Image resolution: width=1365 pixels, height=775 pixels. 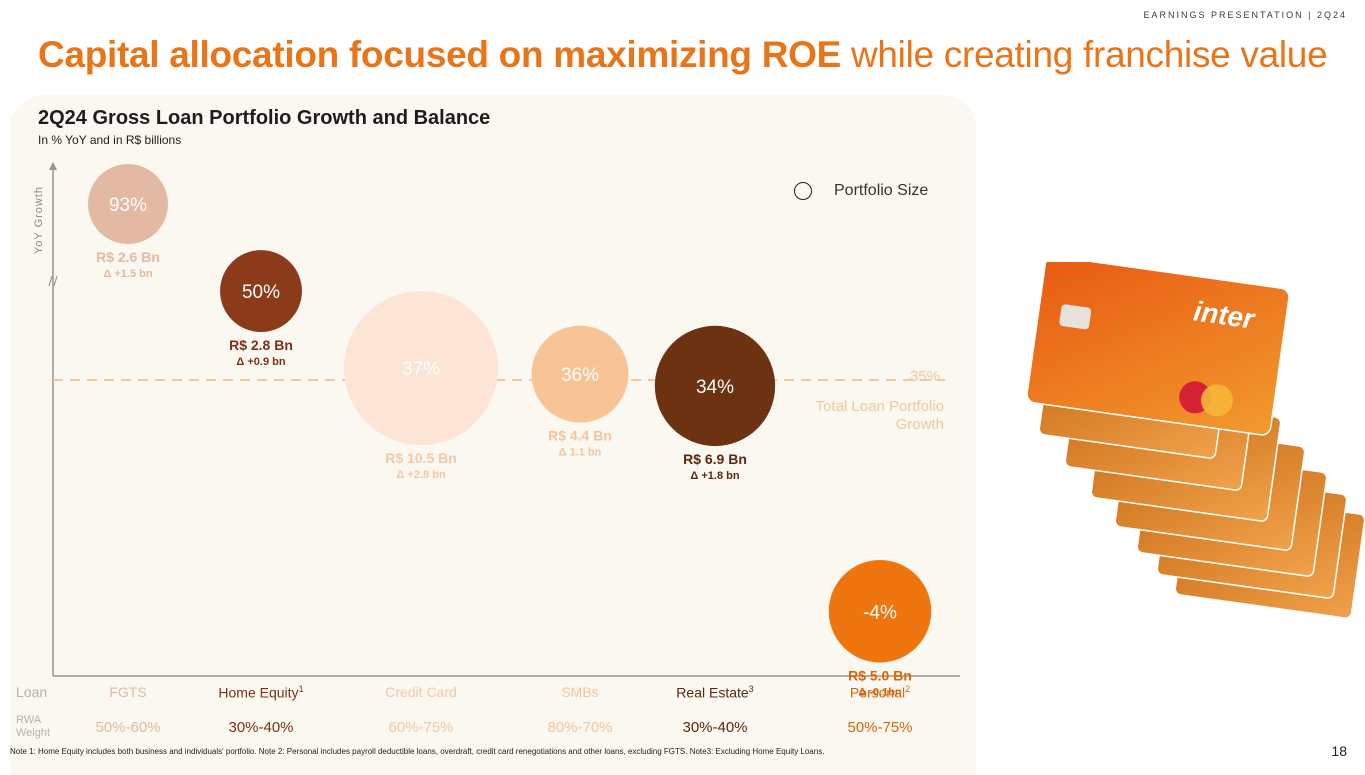 I want to click on category-name: FGTS, so click(x=128, y=692).